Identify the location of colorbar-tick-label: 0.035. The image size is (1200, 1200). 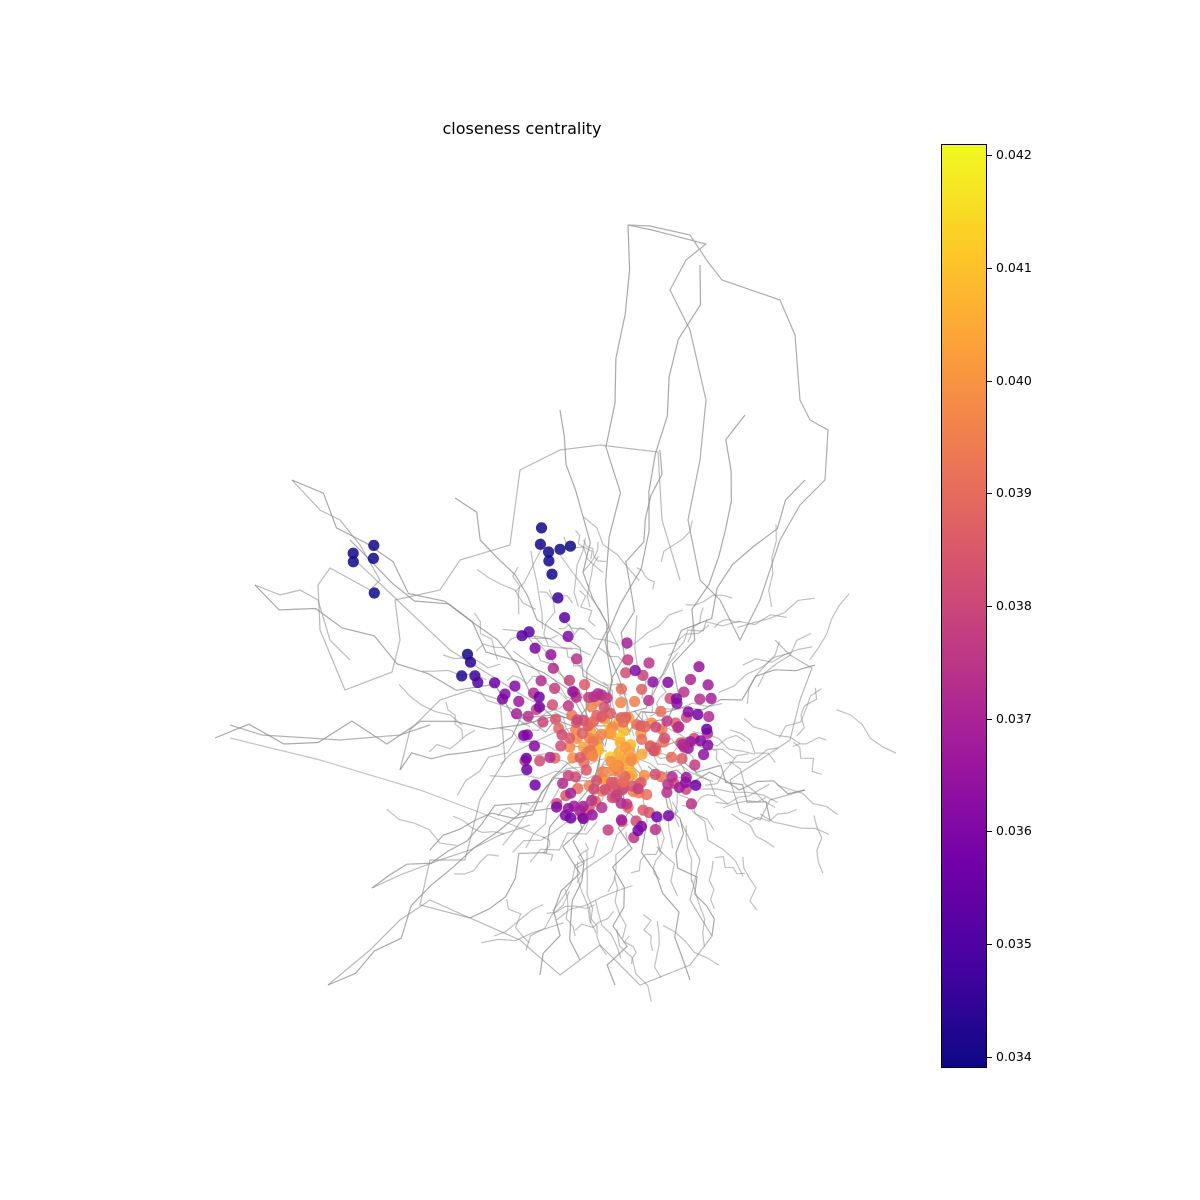
(1014, 944).